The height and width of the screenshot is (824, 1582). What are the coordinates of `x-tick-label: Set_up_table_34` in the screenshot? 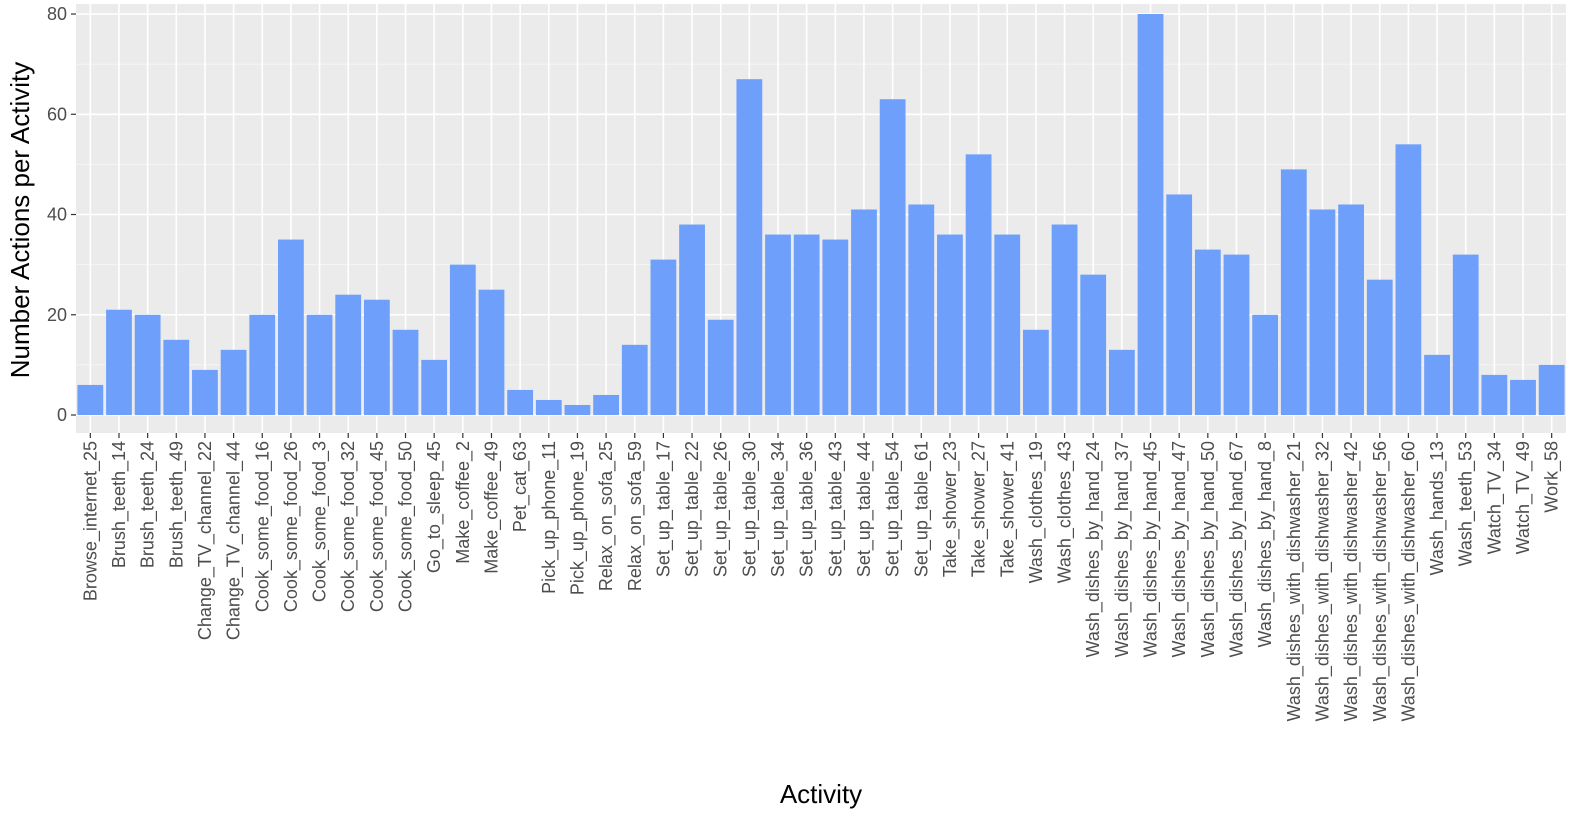 It's located at (778, 509).